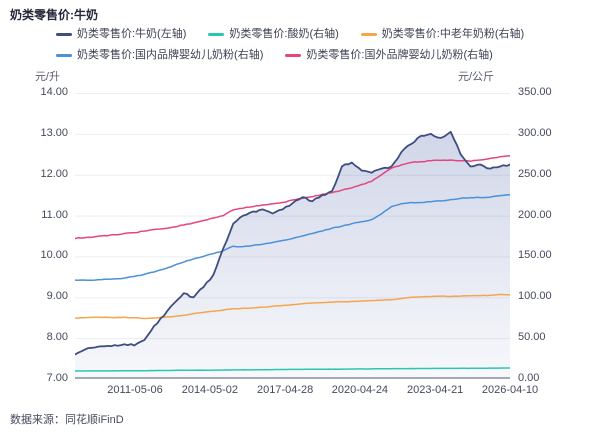 The width and height of the screenshot is (600, 439). Describe the element at coordinates (54, 15) in the screenshot. I see `chart-title: 奶类零售价:牛奶` at that location.